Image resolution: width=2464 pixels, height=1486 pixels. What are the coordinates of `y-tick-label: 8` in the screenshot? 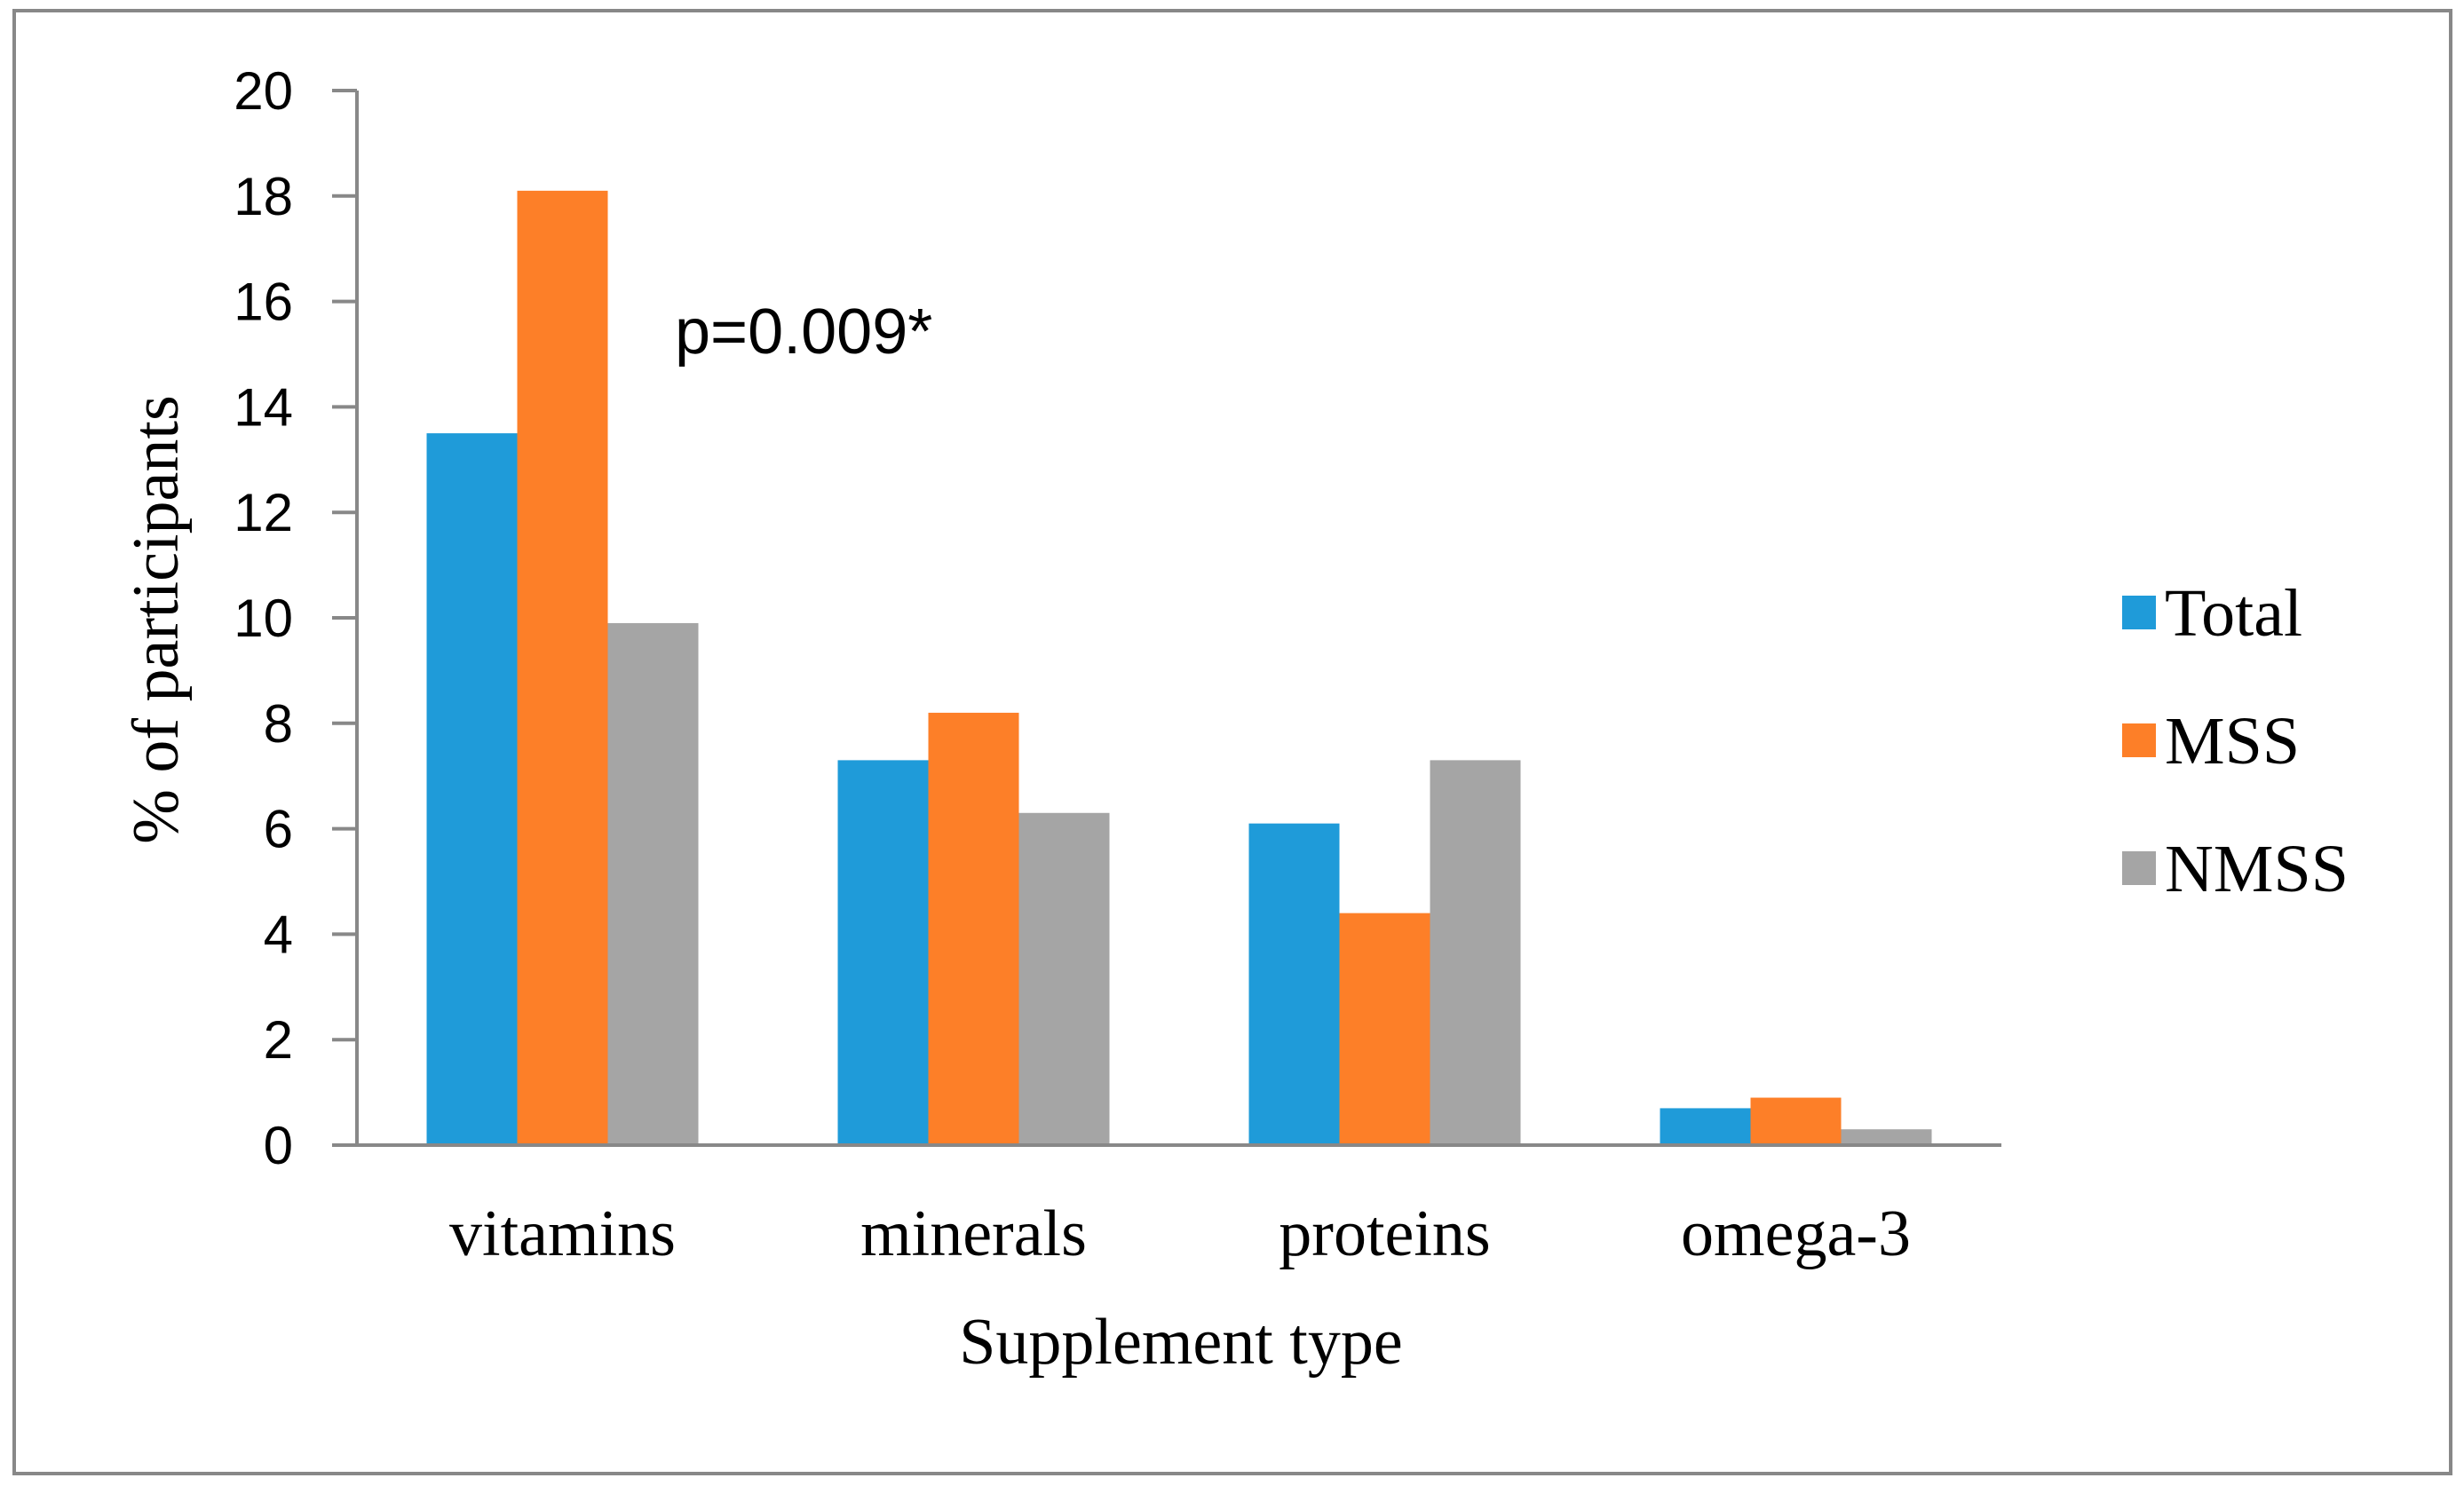 It's located at (279, 724).